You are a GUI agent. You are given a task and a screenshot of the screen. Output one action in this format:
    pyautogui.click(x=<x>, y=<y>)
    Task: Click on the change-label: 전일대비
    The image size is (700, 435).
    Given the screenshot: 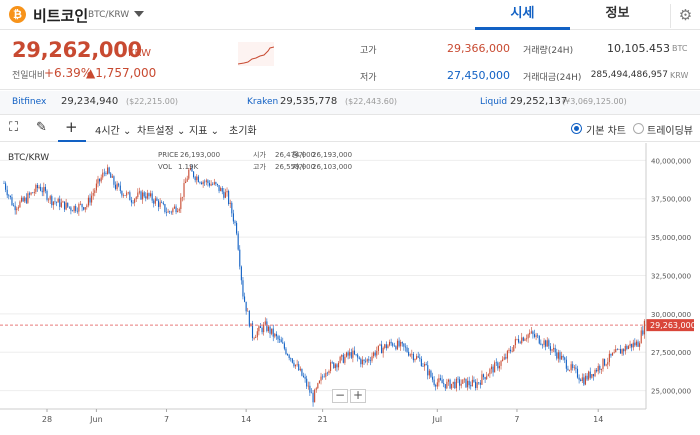 What is the action you would take?
    pyautogui.click(x=29, y=76)
    